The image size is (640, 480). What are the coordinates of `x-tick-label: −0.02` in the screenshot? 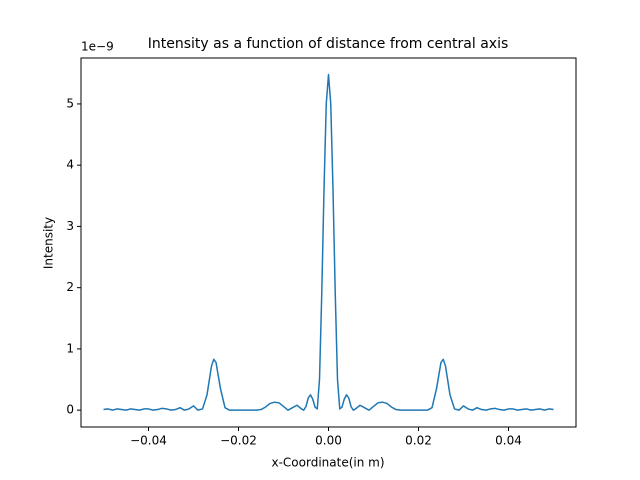 It's located at (238, 441).